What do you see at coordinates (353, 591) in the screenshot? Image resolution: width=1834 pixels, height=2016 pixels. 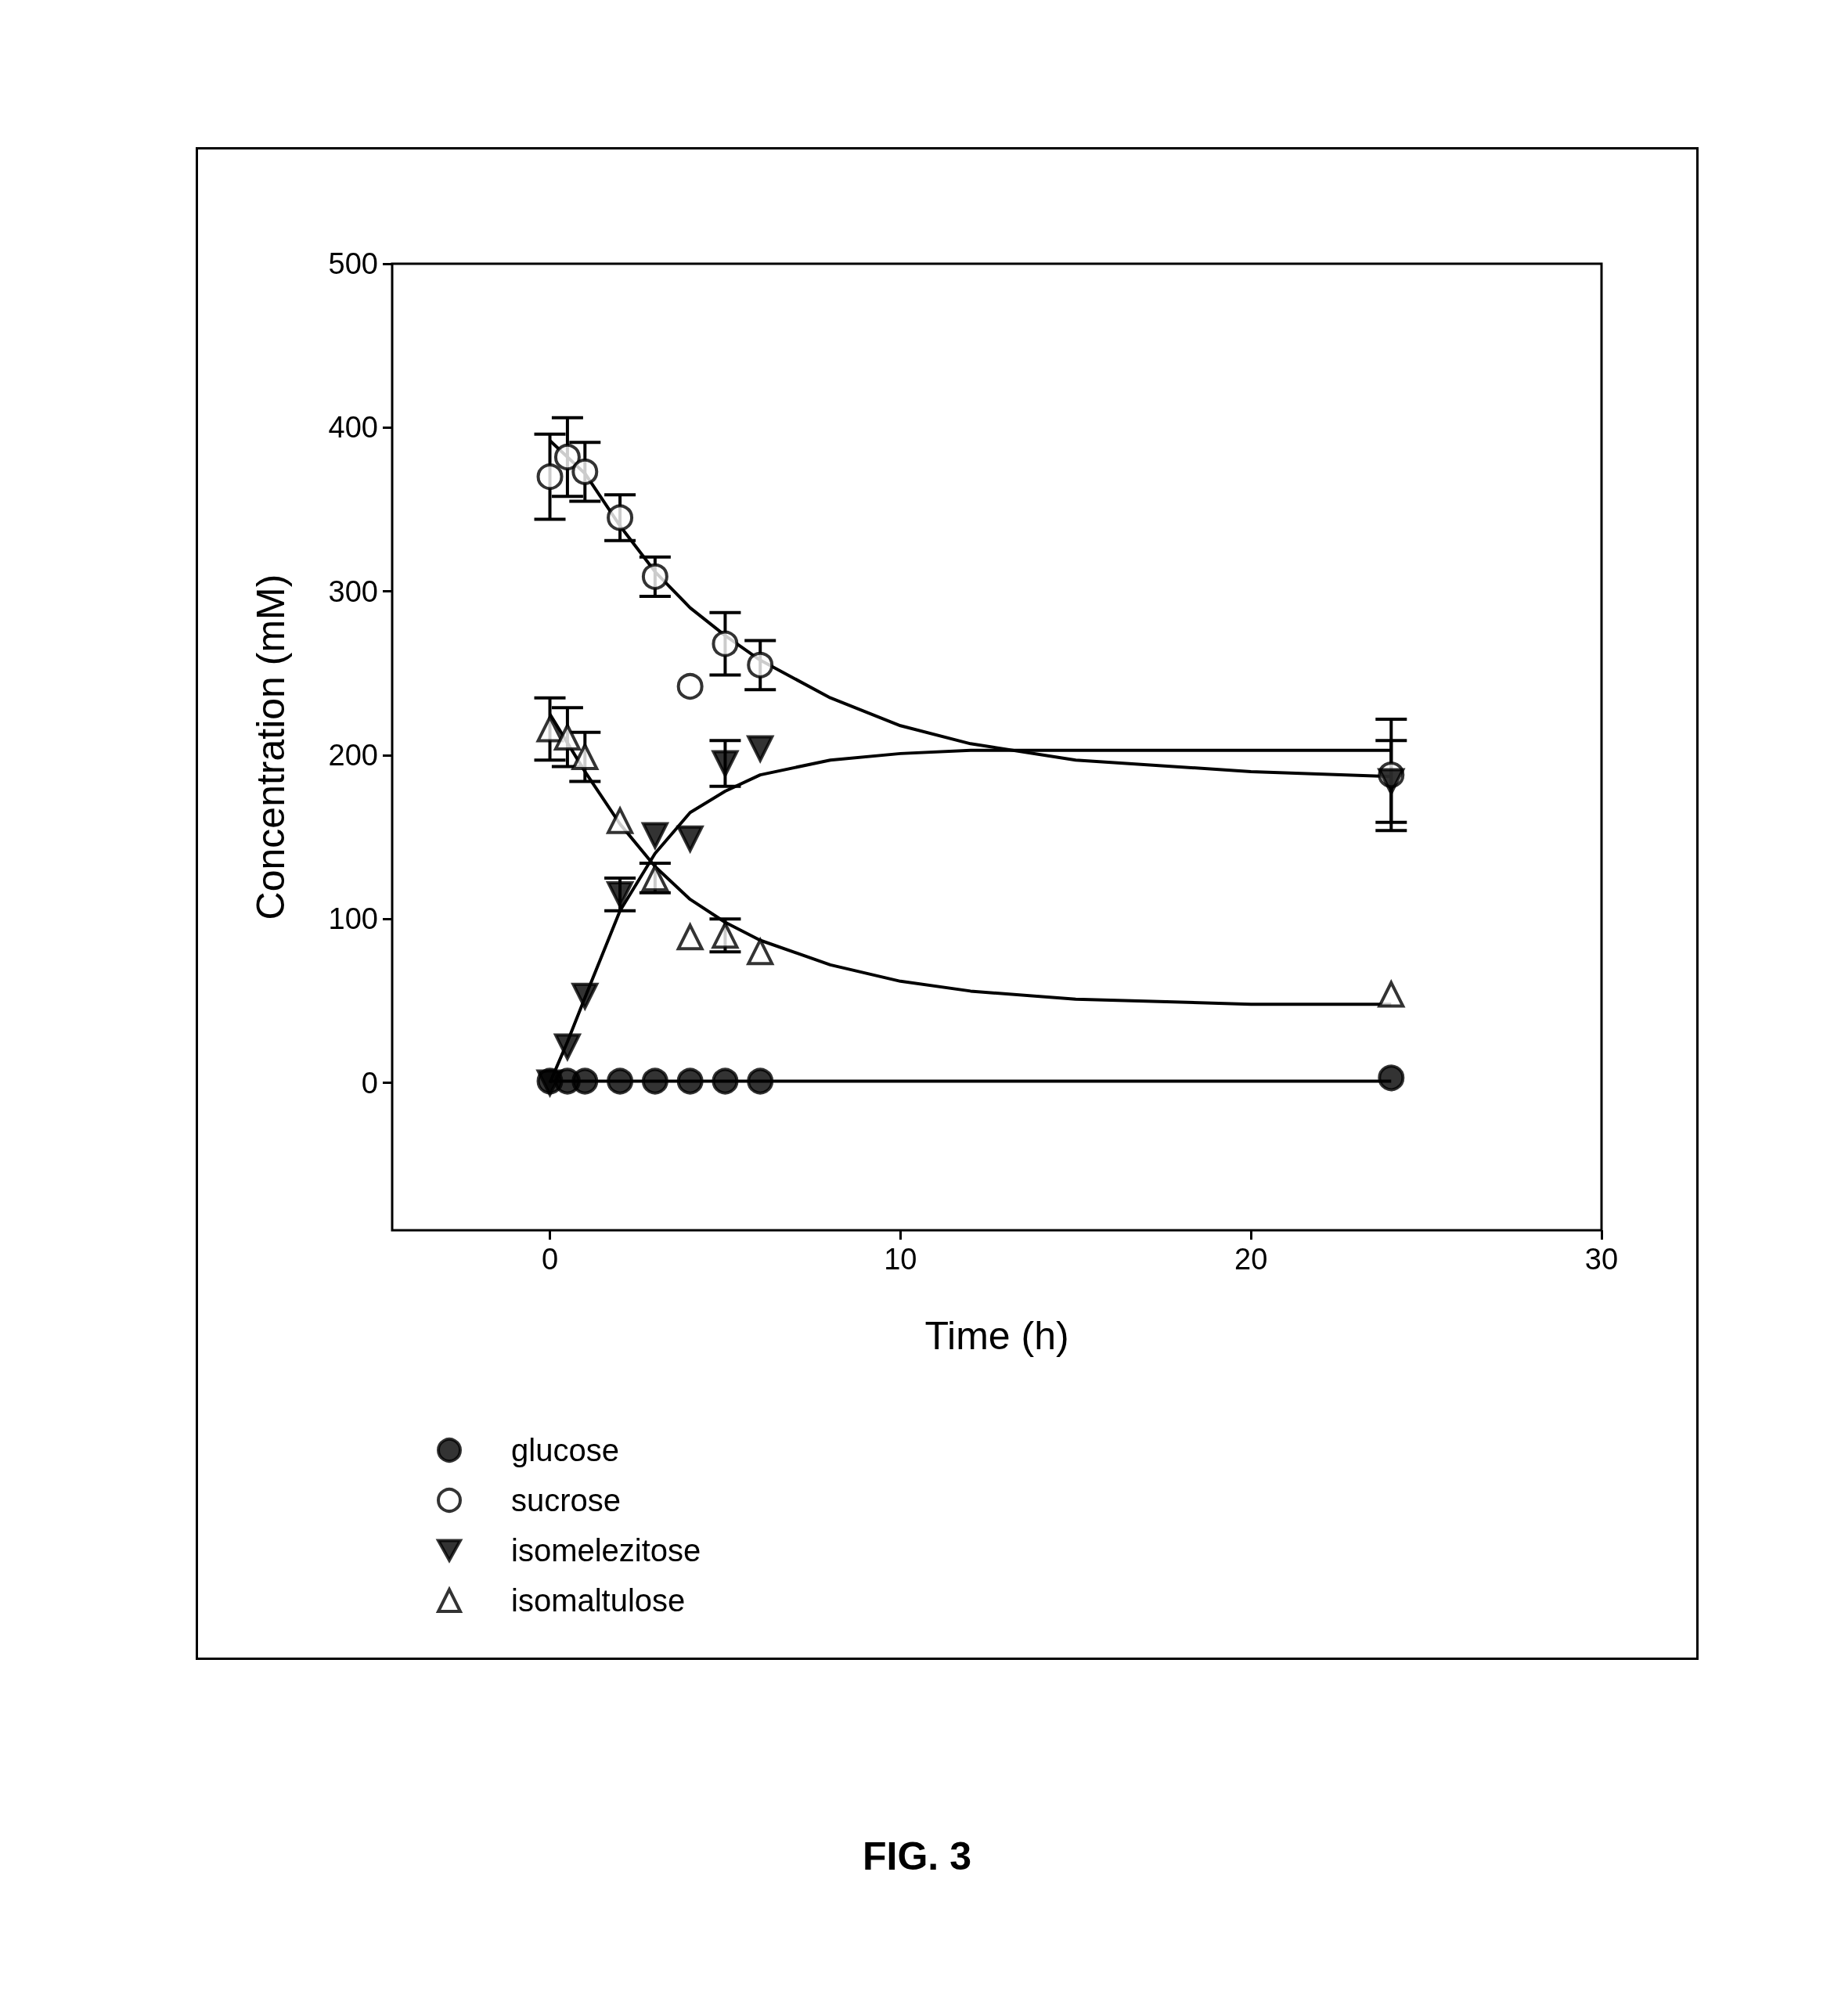 I see `y-tick-label: 300` at bounding box center [353, 591].